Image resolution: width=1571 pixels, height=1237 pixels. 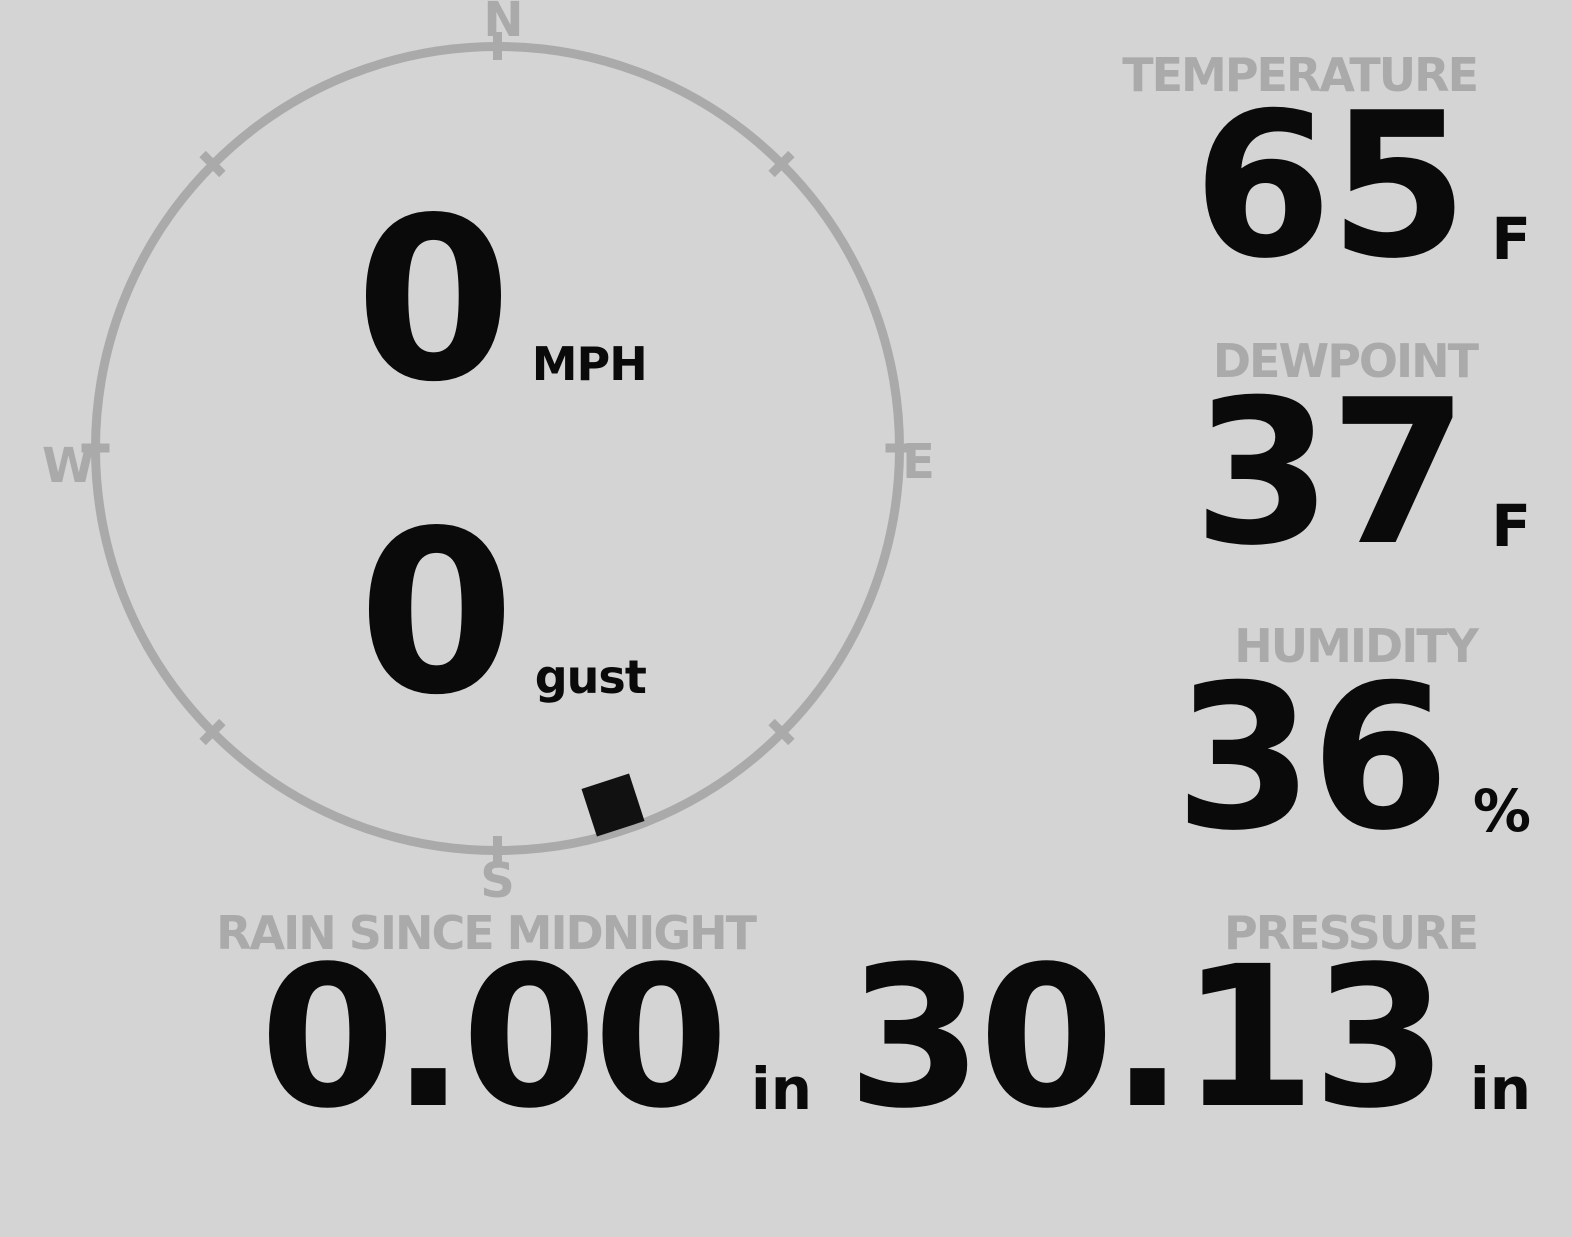 I want to click on dewpoint-value-row: 37 F, so click(x=1362, y=474).